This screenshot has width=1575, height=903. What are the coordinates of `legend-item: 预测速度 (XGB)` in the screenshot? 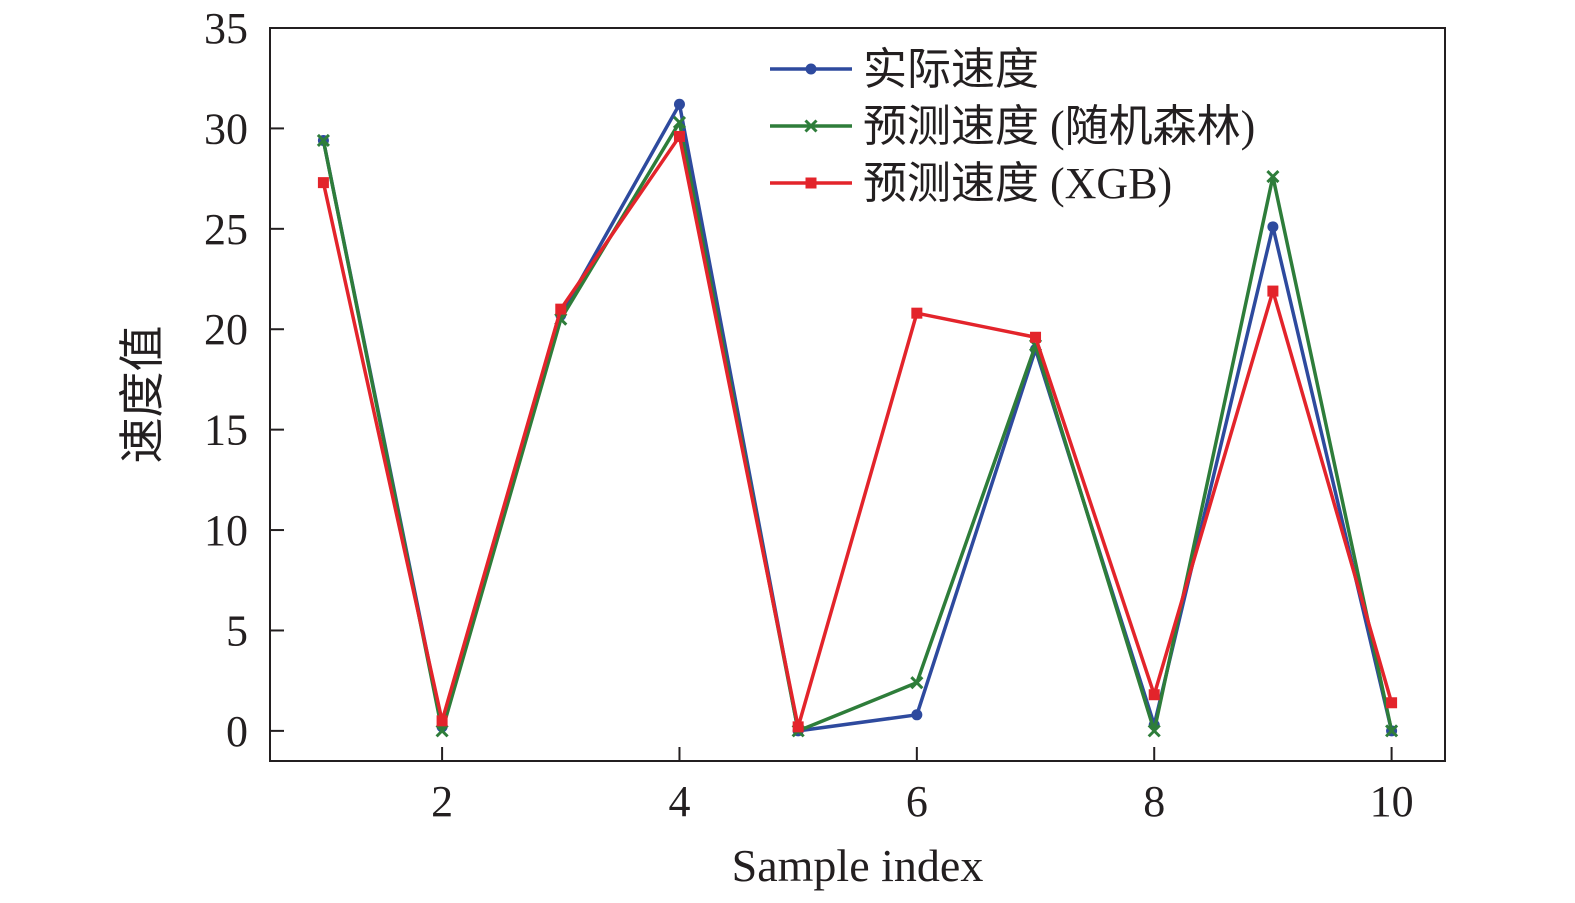 It's located at (971, 183).